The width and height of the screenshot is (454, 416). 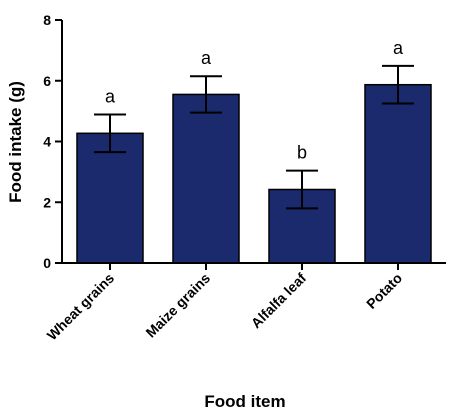 I want to click on x-tick-label-2: Maize grains, so click(x=177, y=305).